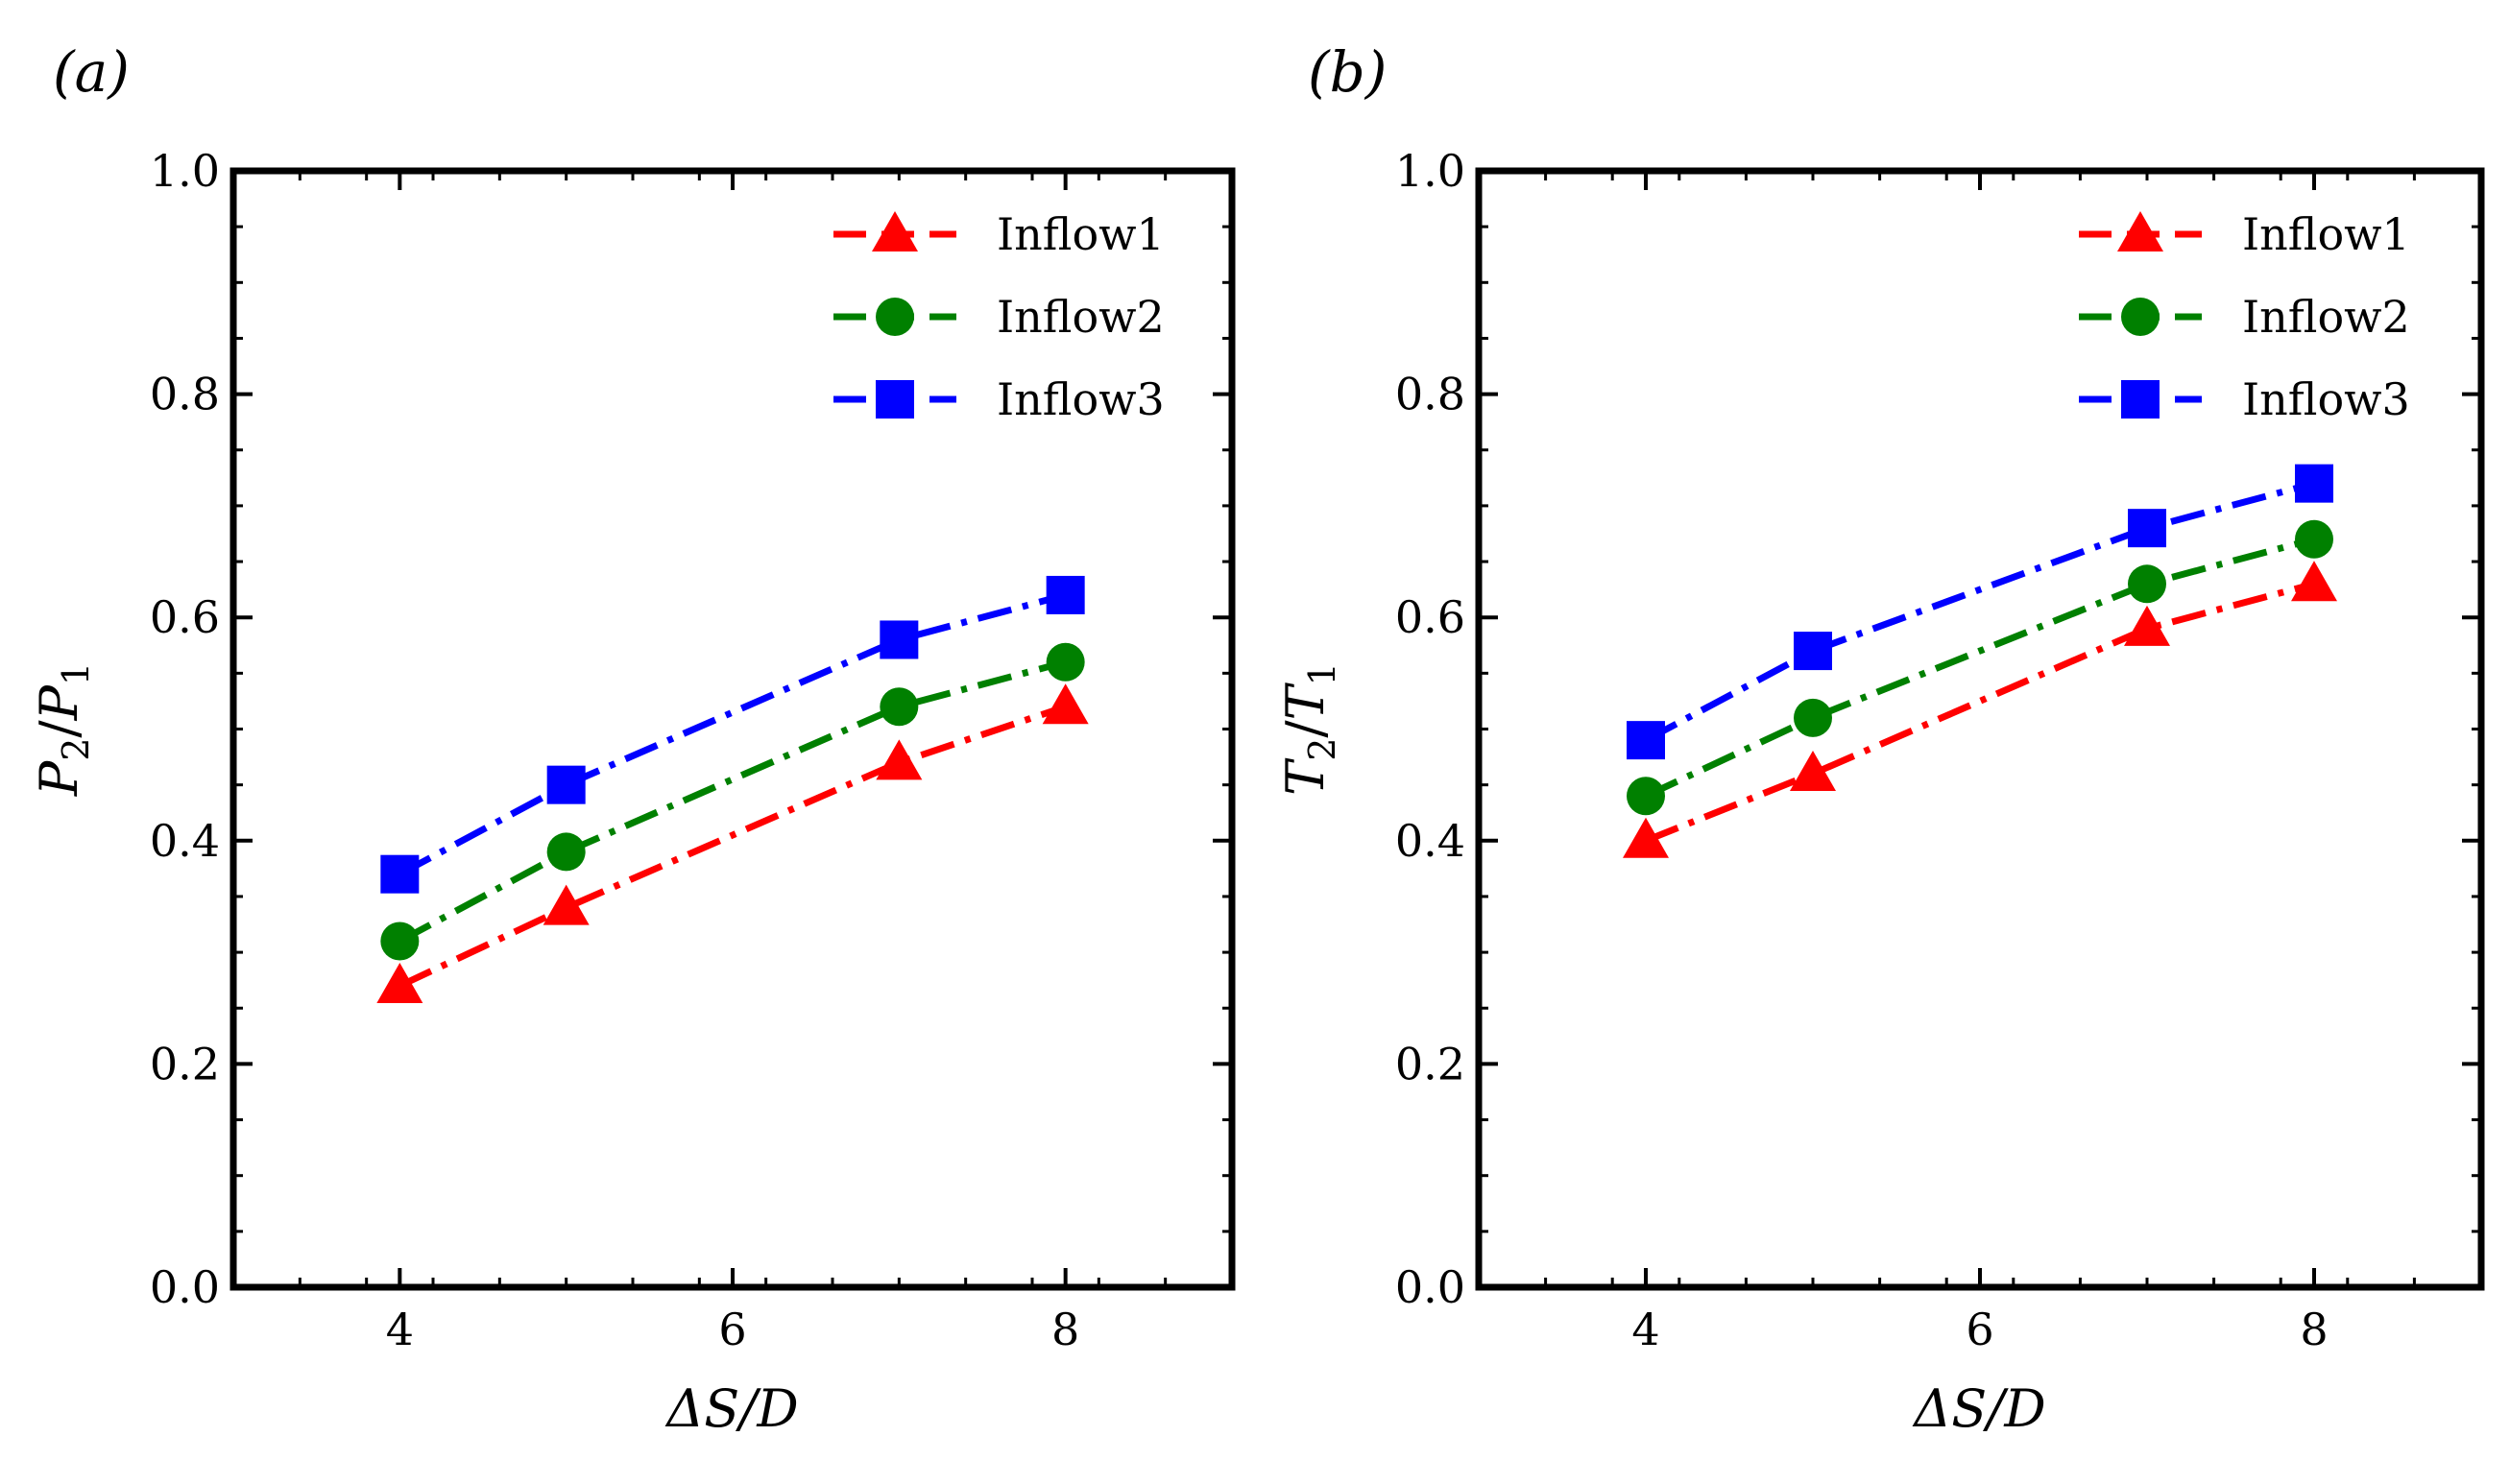 This screenshot has width=2510, height=1484. What do you see at coordinates (1347, 72) in the screenshot?
I see `panel-label: (b)` at bounding box center [1347, 72].